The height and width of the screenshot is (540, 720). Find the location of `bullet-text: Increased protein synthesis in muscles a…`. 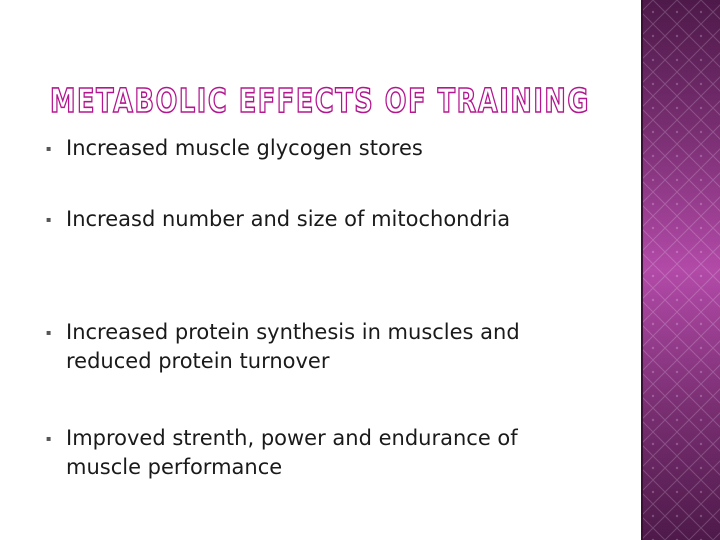

bullet-text: Increased protein synthesis in muscles a… is located at coordinates (293, 346).